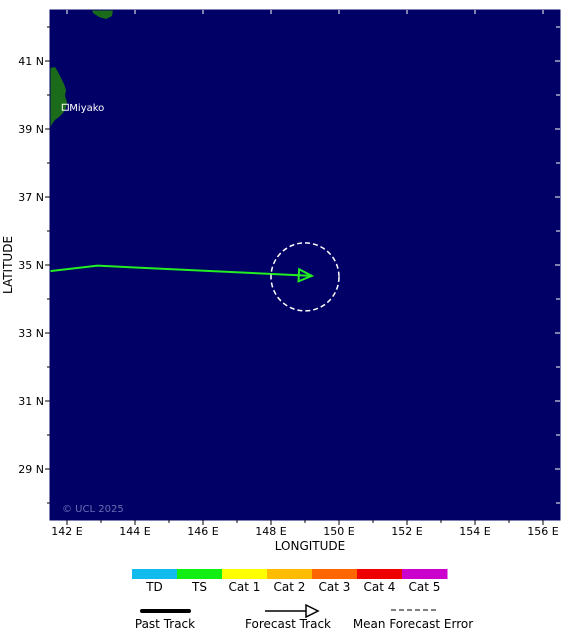 This screenshot has width=580, height=639. I want to click on lat-tick-label: 37 N, so click(31, 197).